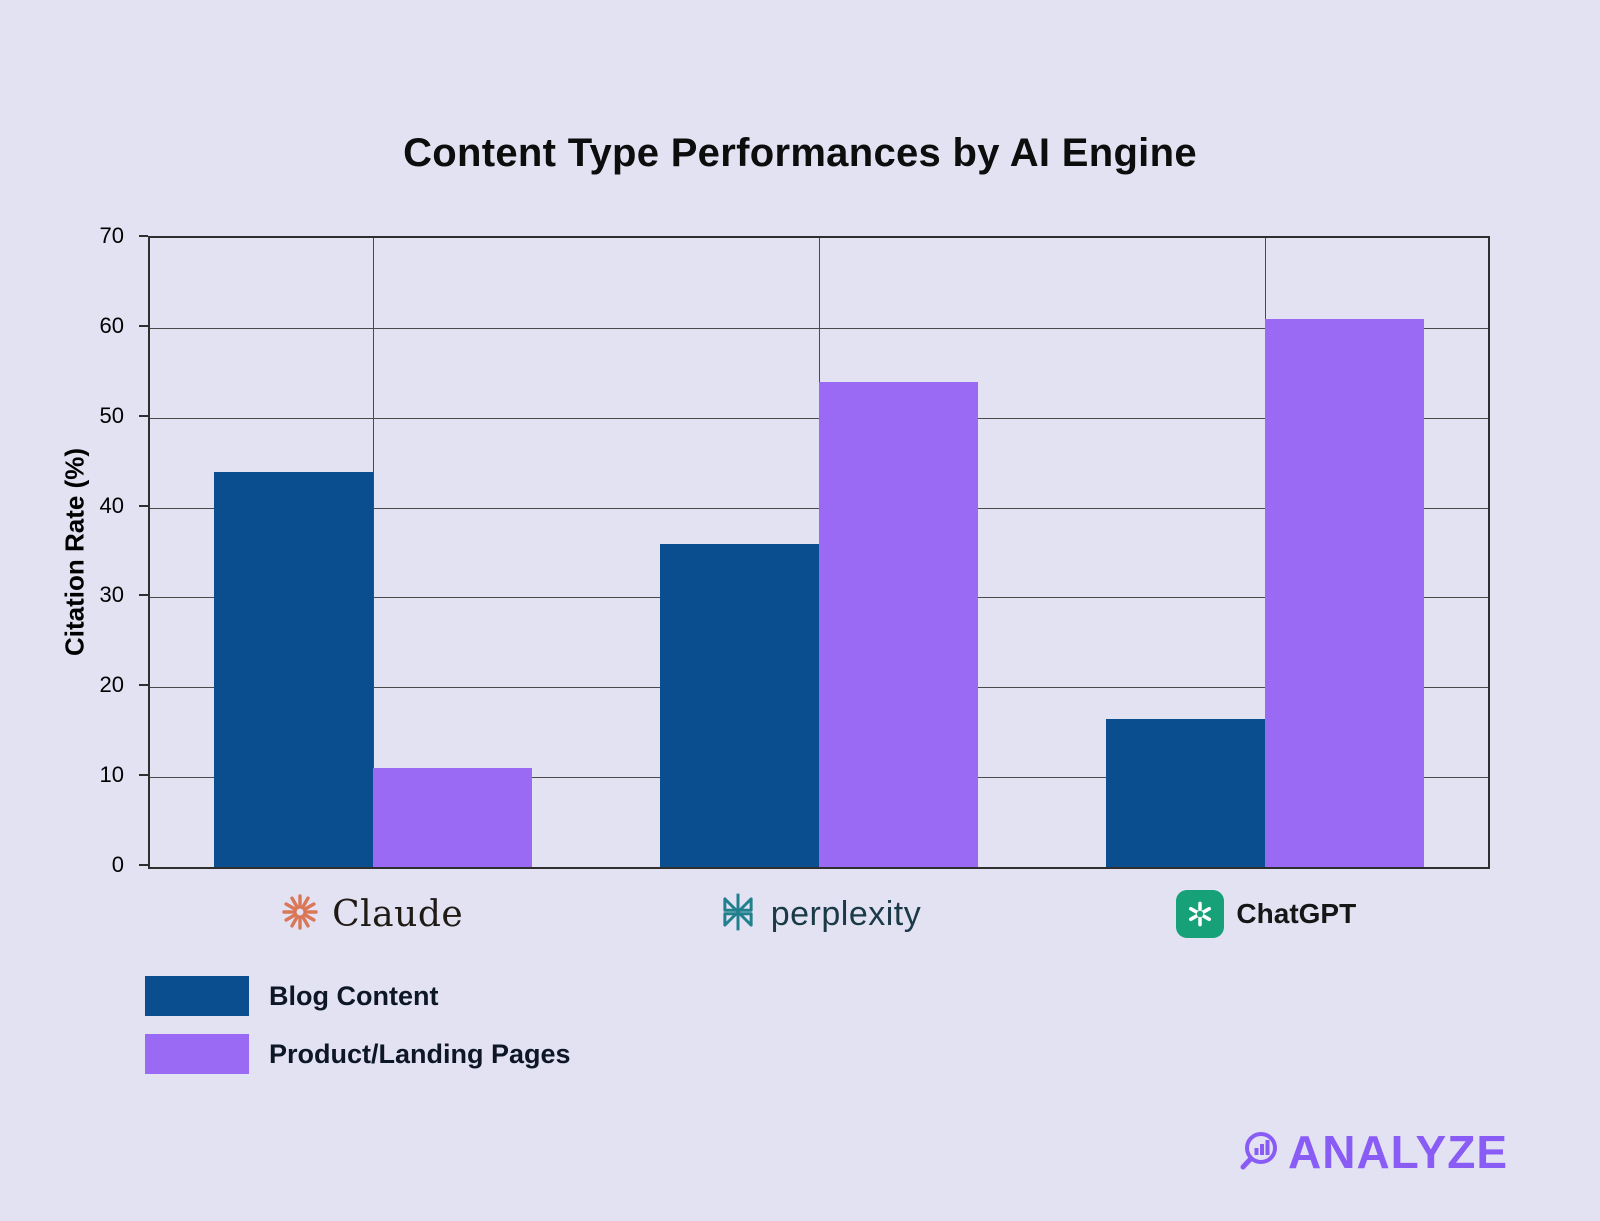 This screenshot has height=1221, width=1600. What do you see at coordinates (117, 864) in the screenshot?
I see `y-tick-label: 0` at bounding box center [117, 864].